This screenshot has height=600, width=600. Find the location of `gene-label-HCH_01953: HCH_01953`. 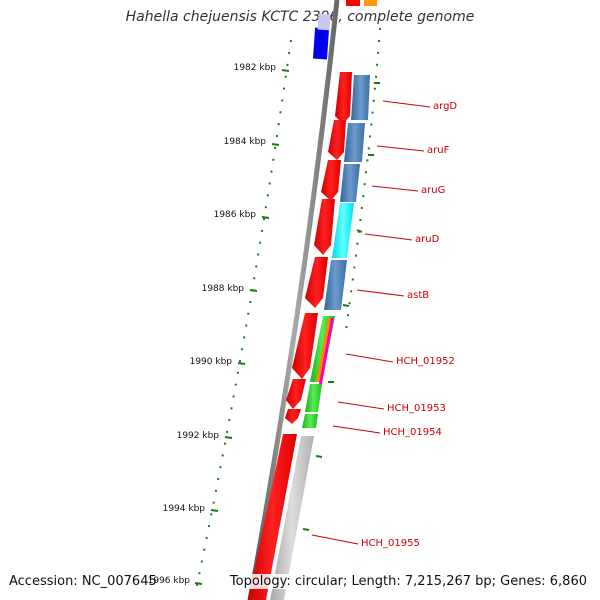

gene-label-HCH_01953: HCH_01953 is located at coordinates (416, 408).